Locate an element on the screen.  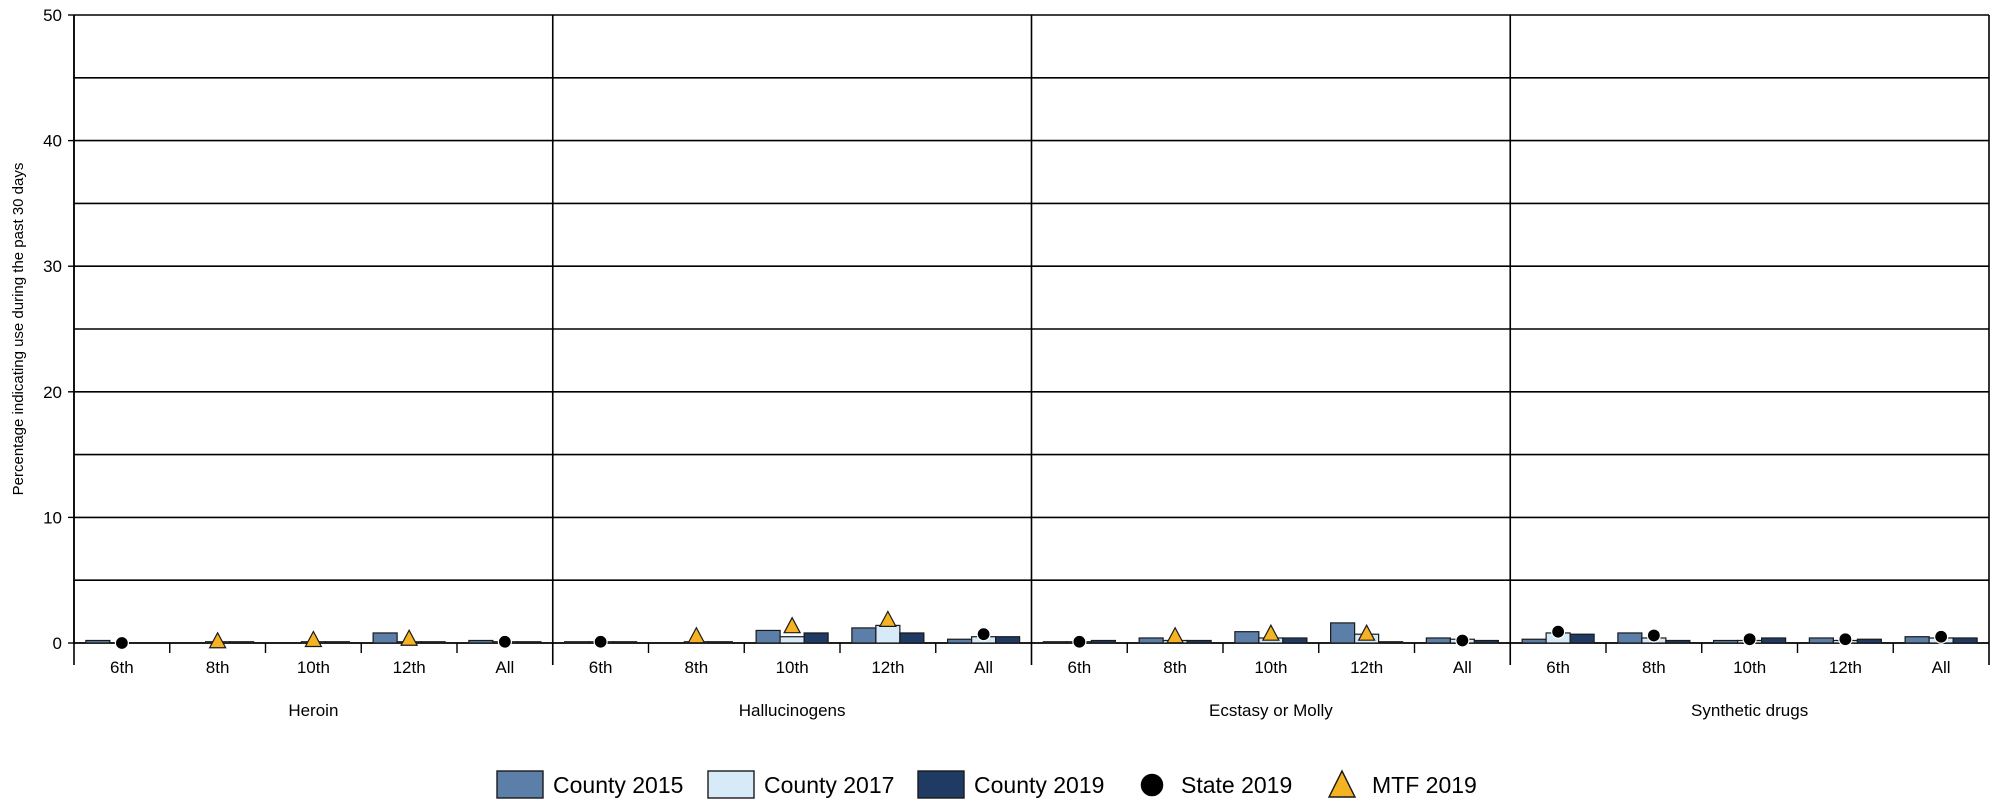
legend-state-2019-swatch is located at coordinates (1152, 785).